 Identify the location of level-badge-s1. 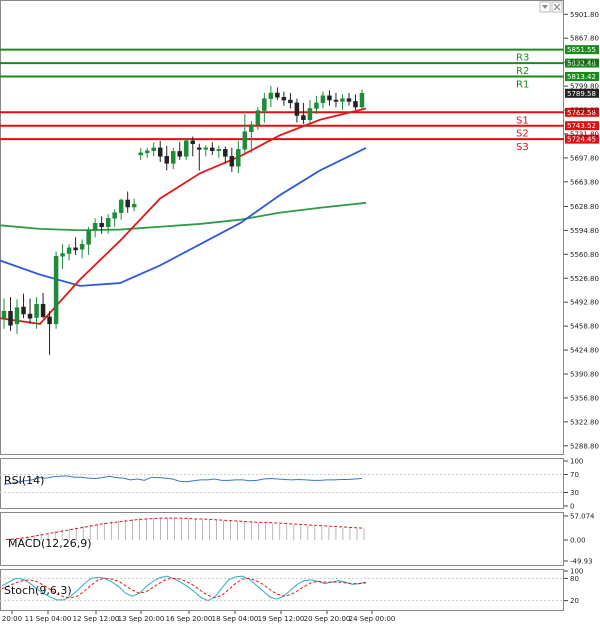
(582, 112).